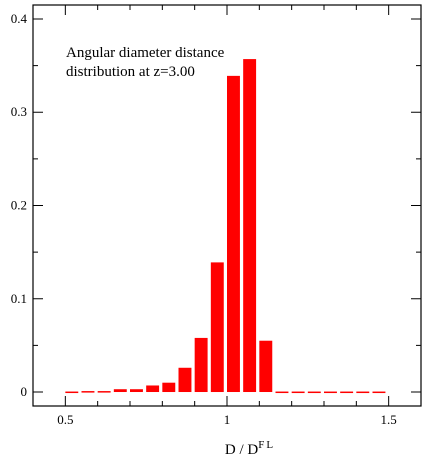  I want to click on y-tick-label: 0.2, so click(19, 205).